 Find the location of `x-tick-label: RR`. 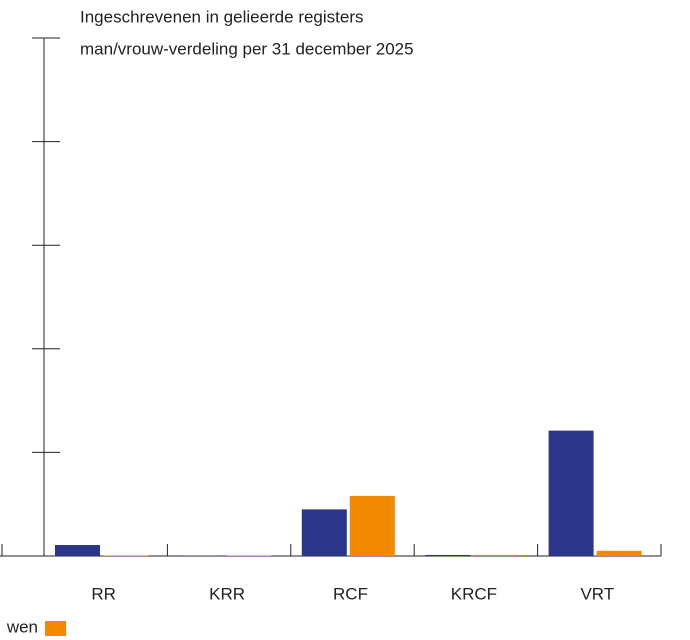

x-tick-label: RR is located at coordinates (103, 593).